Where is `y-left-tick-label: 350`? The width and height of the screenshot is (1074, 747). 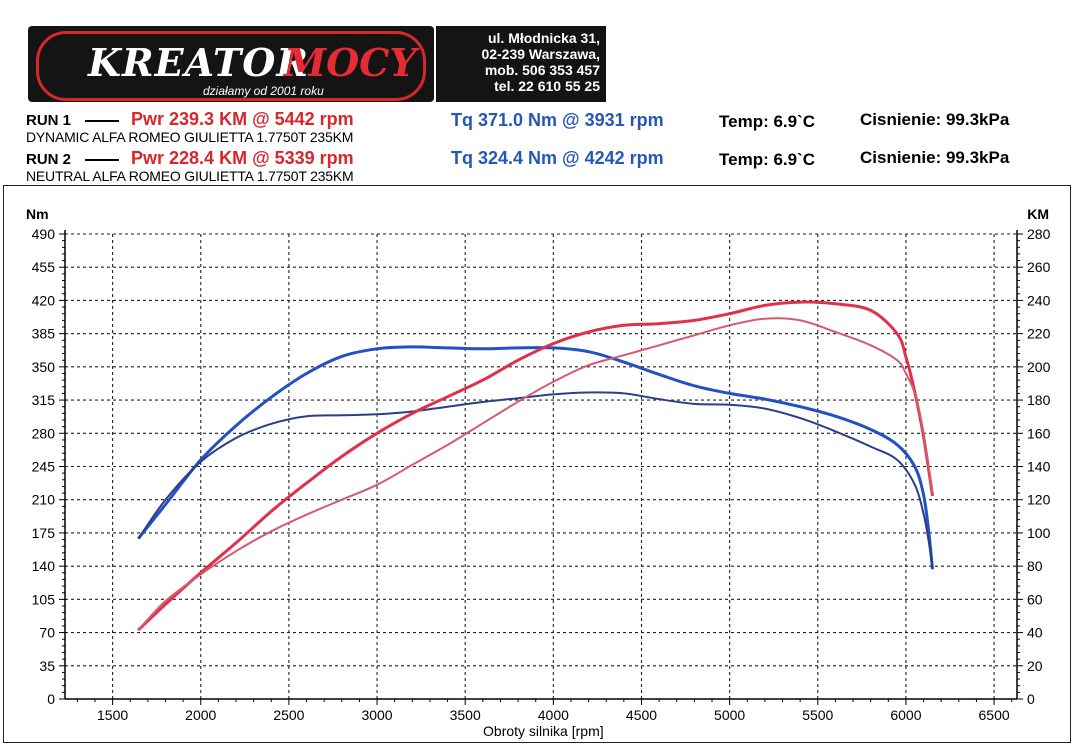 y-left-tick-label: 350 is located at coordinates (44, 367).